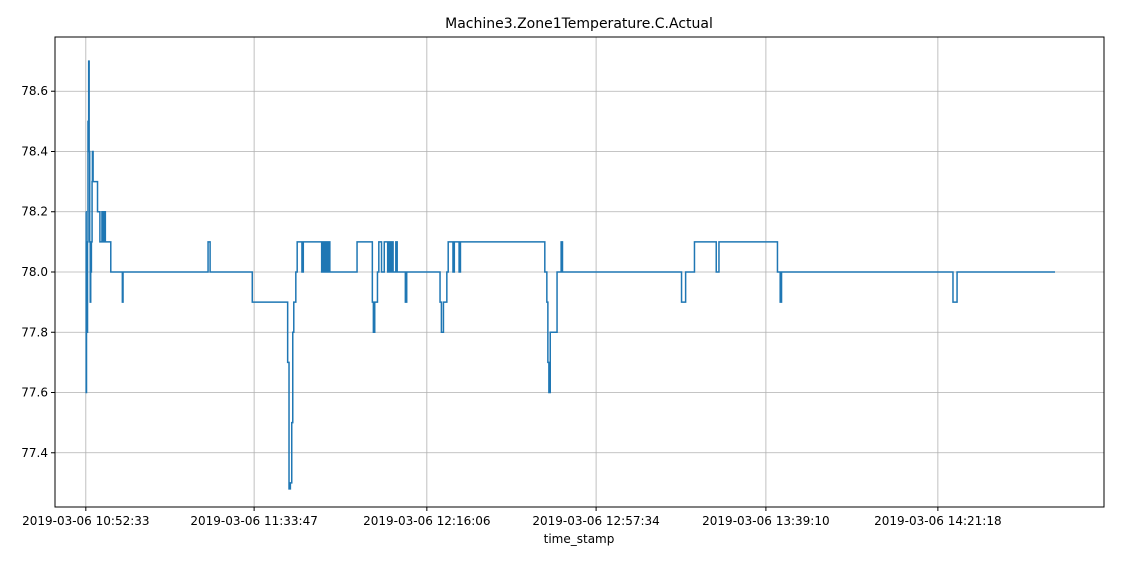  What do you see at coordinates (426, 521) in the screenshot?
I see `x-tick-label: 2019-03-06 12:16:06` at bounding box center [426, 521].